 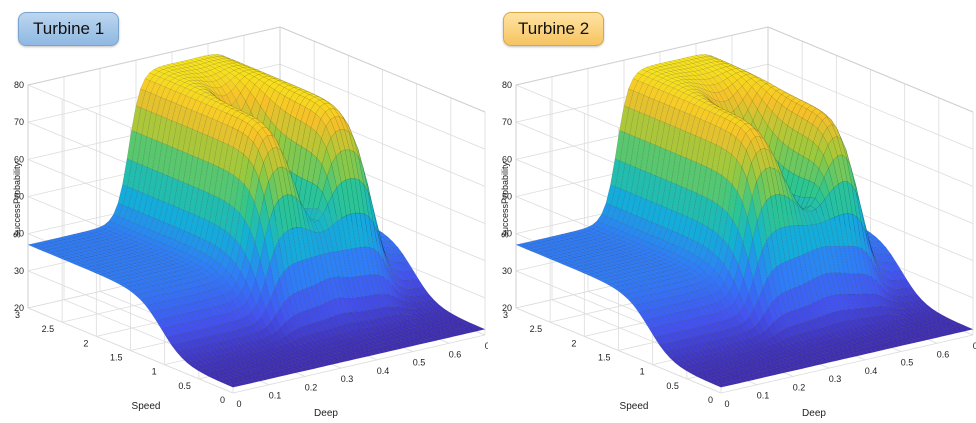 I want to click on chart-title-badge: Turbine 2, so click(x=554, y=29).